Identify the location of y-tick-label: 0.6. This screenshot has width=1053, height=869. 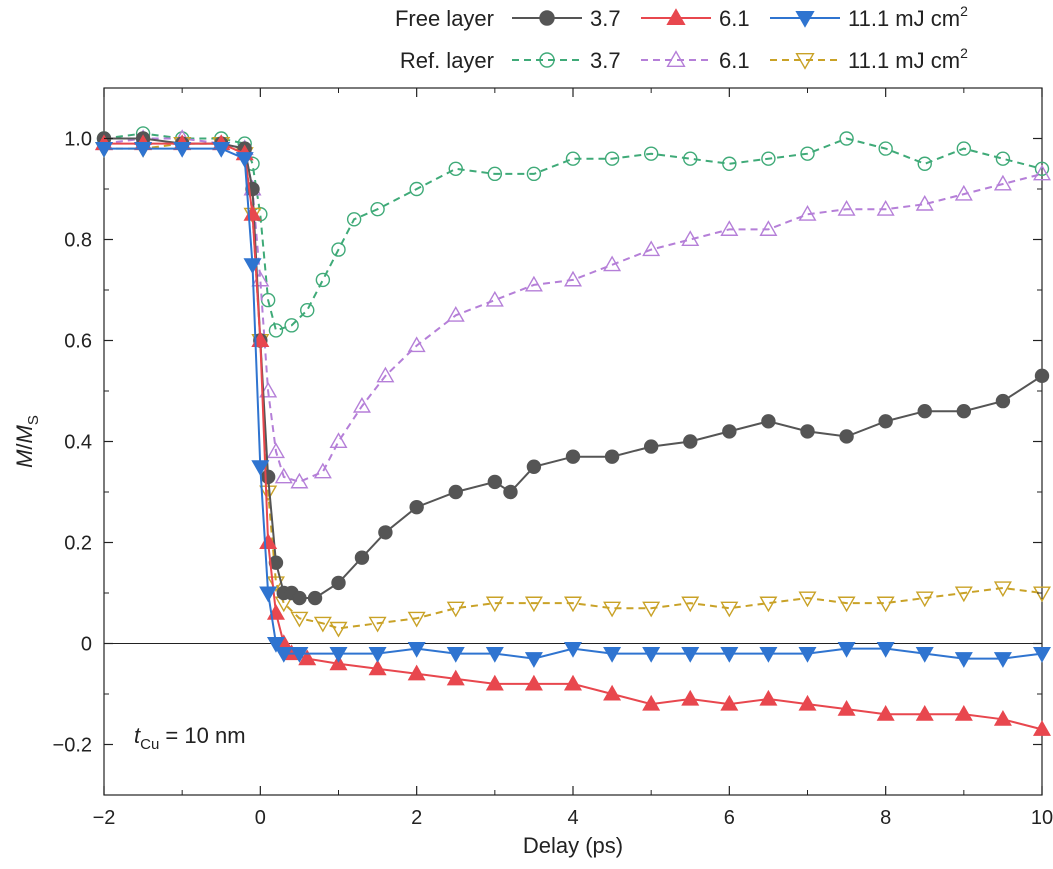
(78, 342).